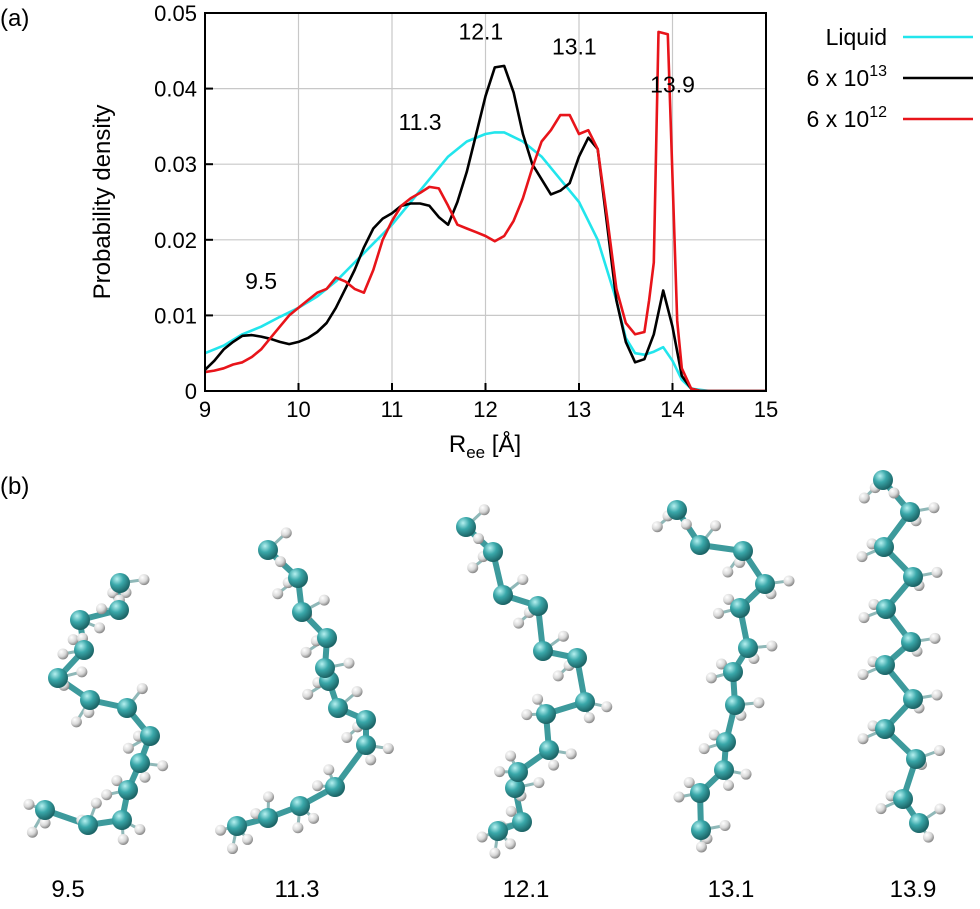 The height and width of the screenshot is (909, 980). Describe the element at coordinates (175, 13) in the screenshot. I see `y-tick-label: 0.05` at that location.